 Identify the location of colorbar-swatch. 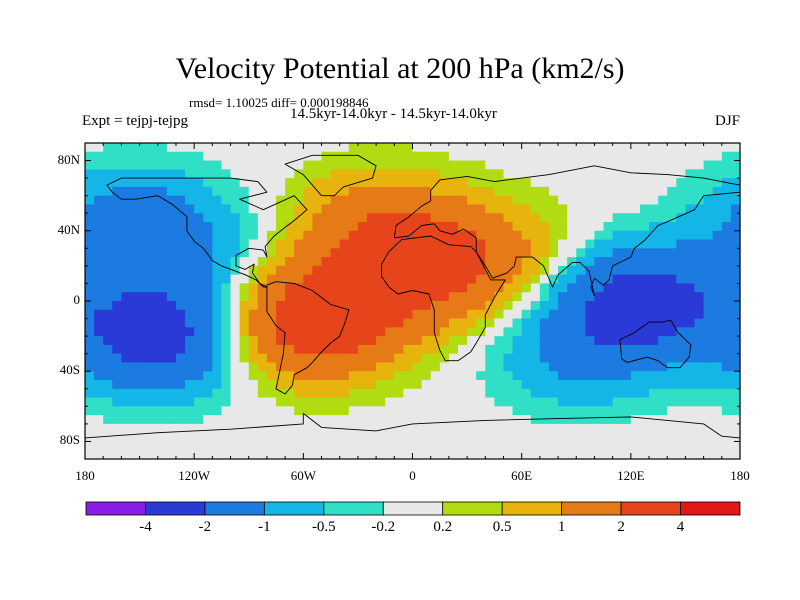
(234, 508).